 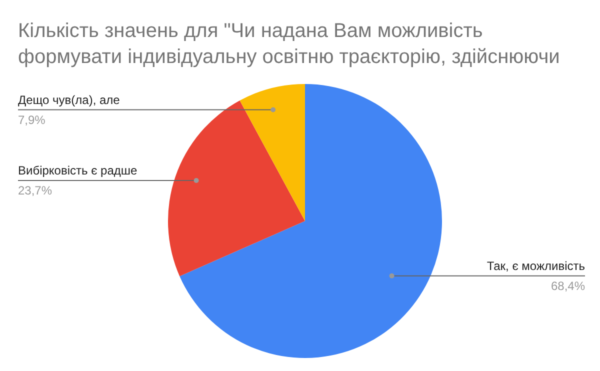 I want to click on data-label: 68,4%, so click(x=568, y=285).